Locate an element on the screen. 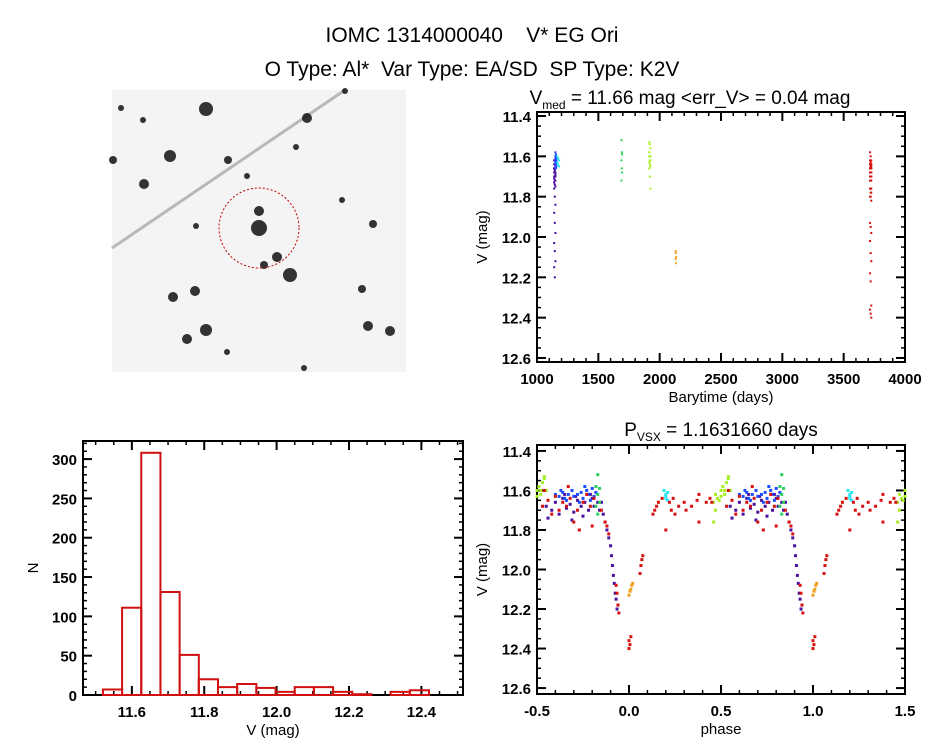 This screenshot has width=944, height=747. x-tick-label: 0.0 is located at coordinates (629, 711).